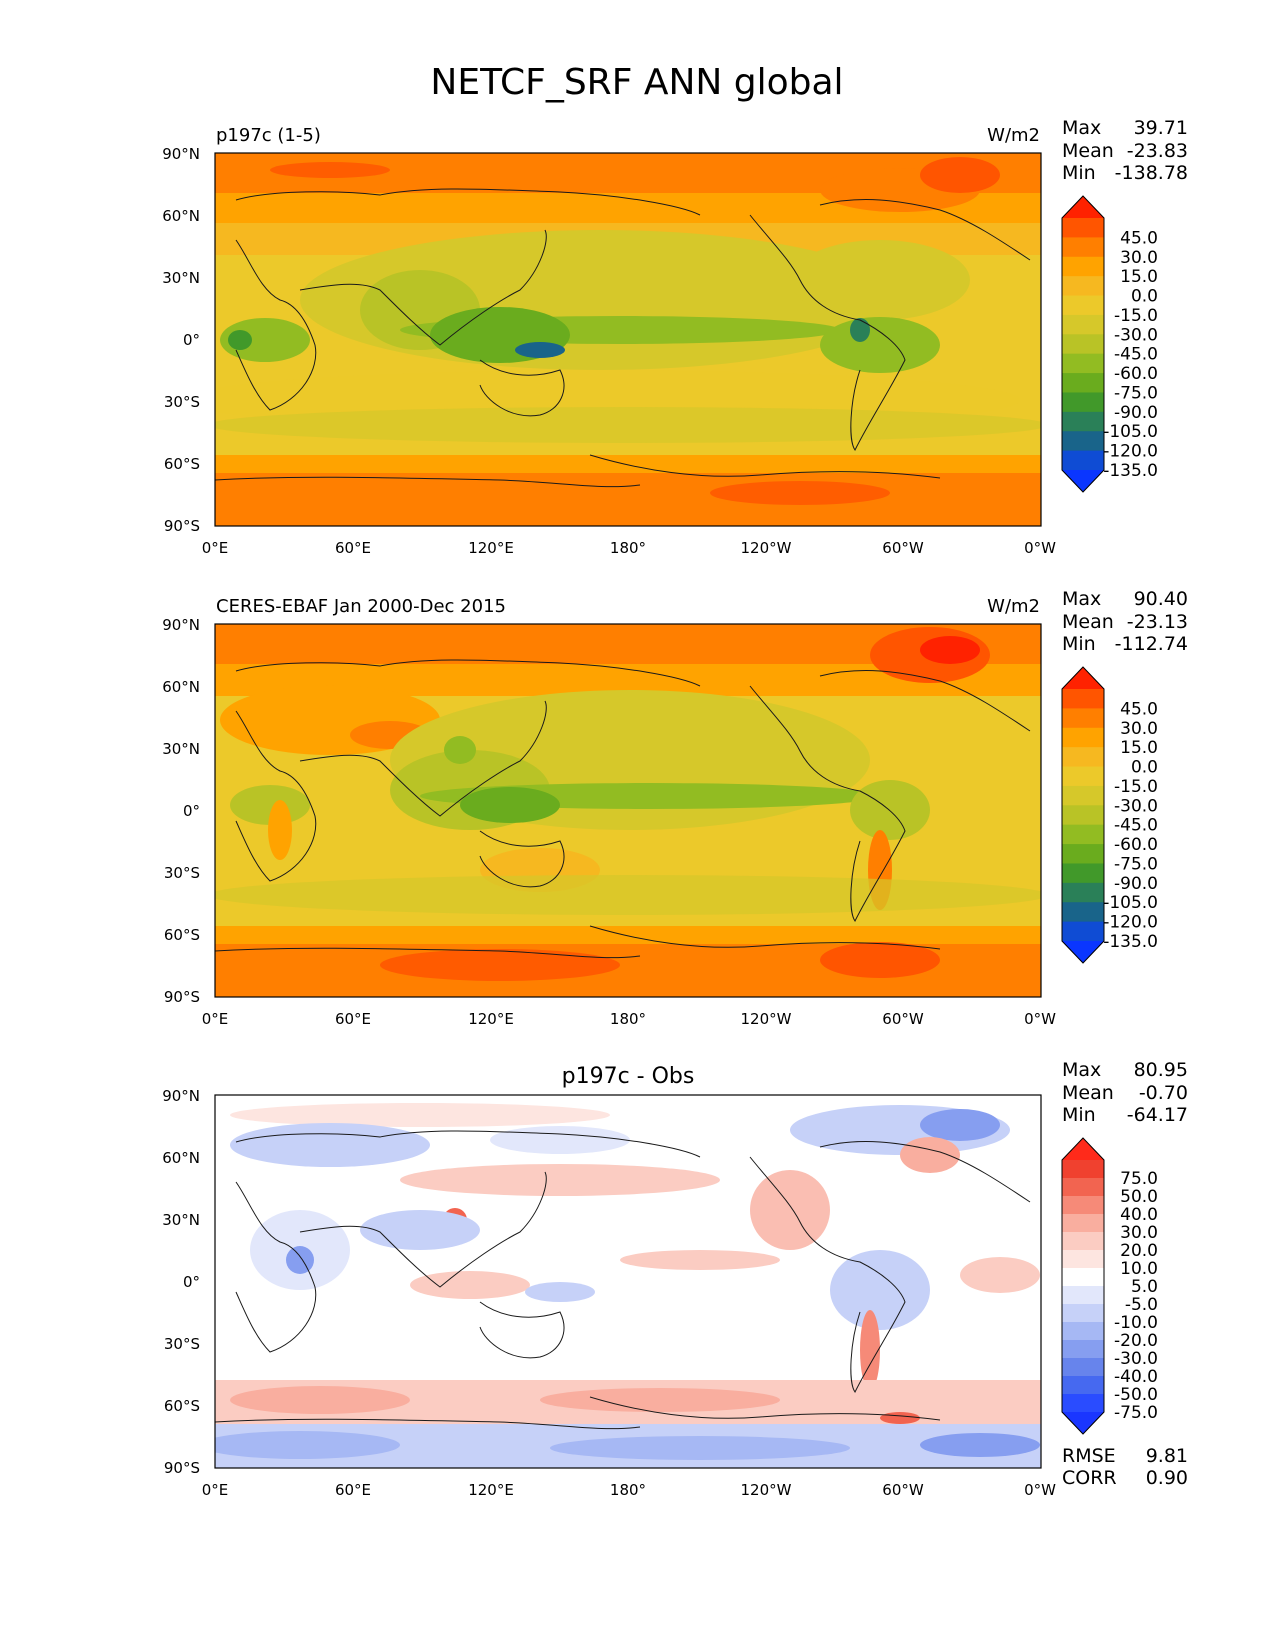  Describe the element at coordinates (1139, 1197) in the screenshot. I see `colorbar-tick-label: 50.0` at that location.